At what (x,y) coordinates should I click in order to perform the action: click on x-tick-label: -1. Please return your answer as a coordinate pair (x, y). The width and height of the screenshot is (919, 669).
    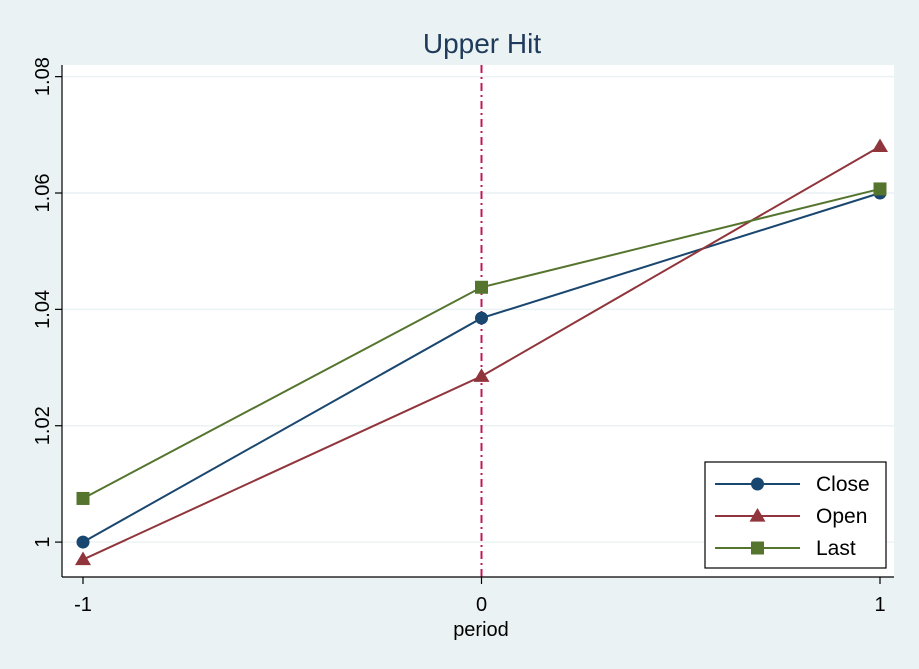
    Looking at the image, I should click on (83, 605).